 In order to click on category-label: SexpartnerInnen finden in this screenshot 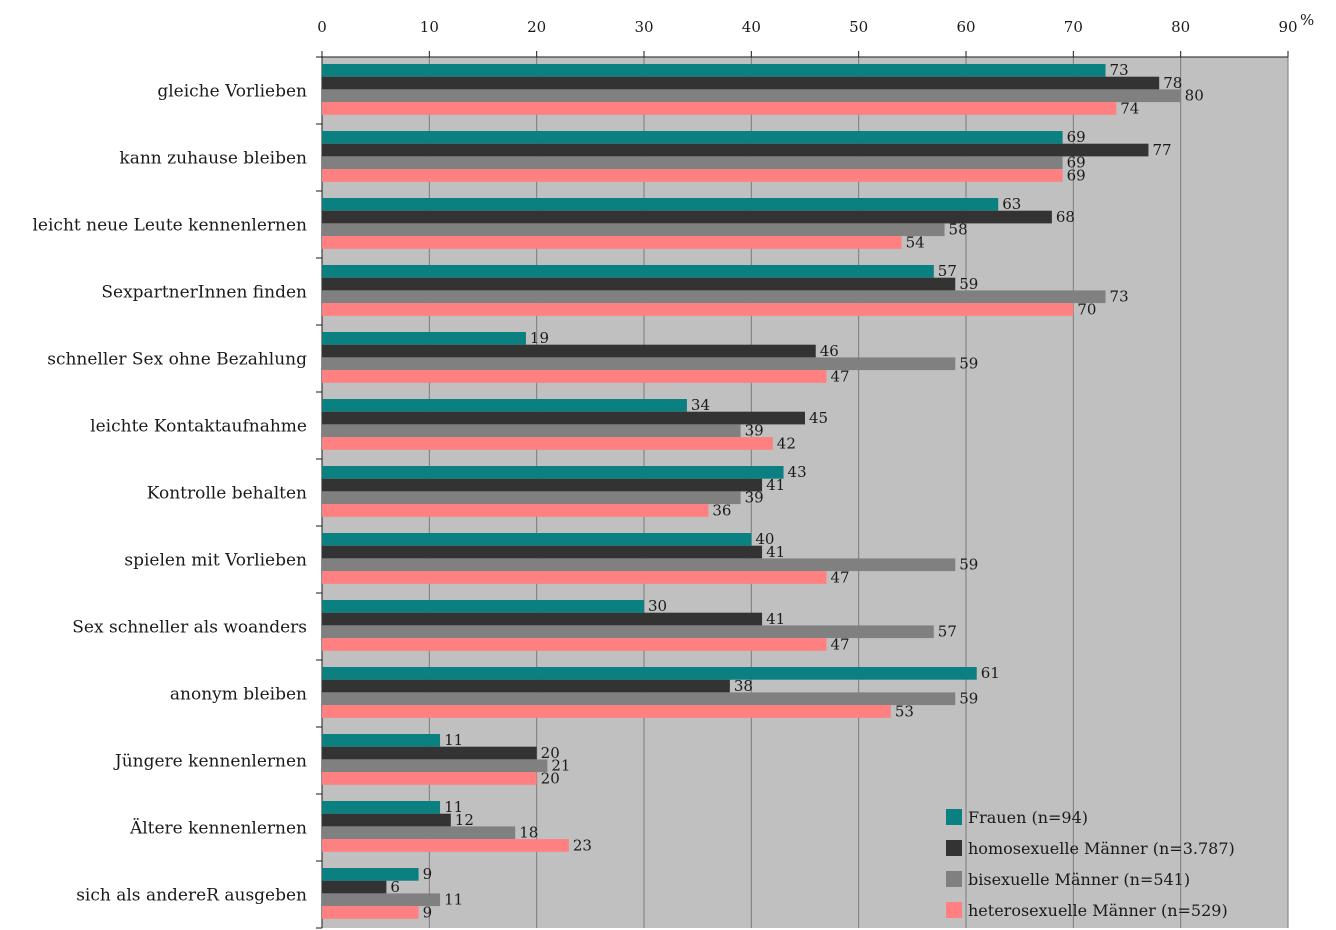, I will do `click(204, 293)`.